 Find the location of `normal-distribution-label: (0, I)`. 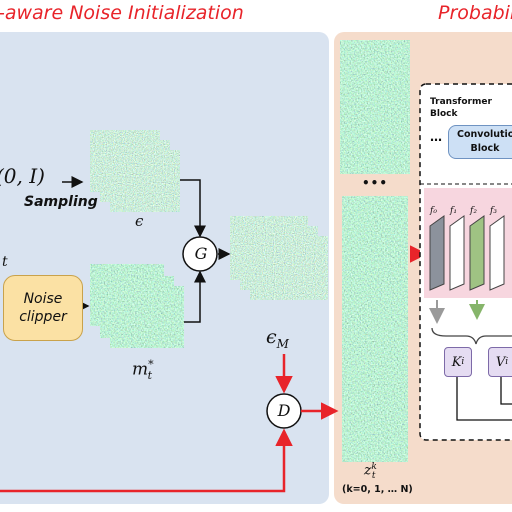

normal-distribution-label: (0, I) is located at coordinates (22, 176).